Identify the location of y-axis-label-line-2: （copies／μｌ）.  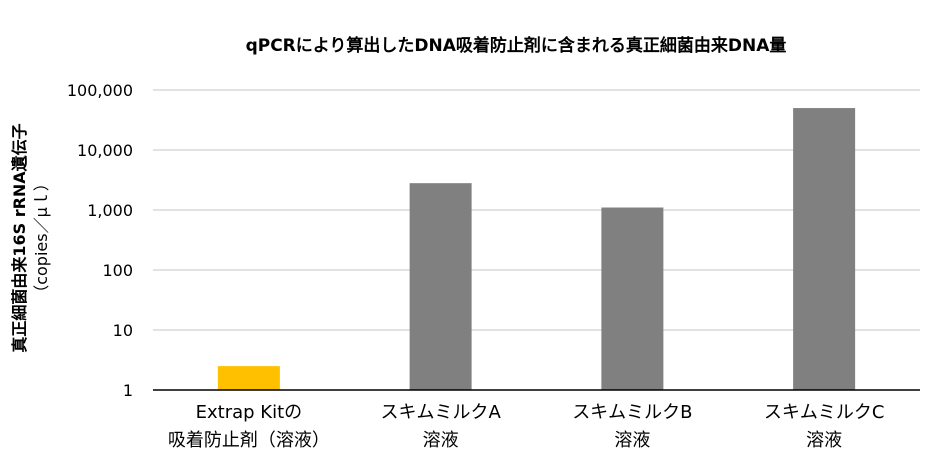
(41, 238).